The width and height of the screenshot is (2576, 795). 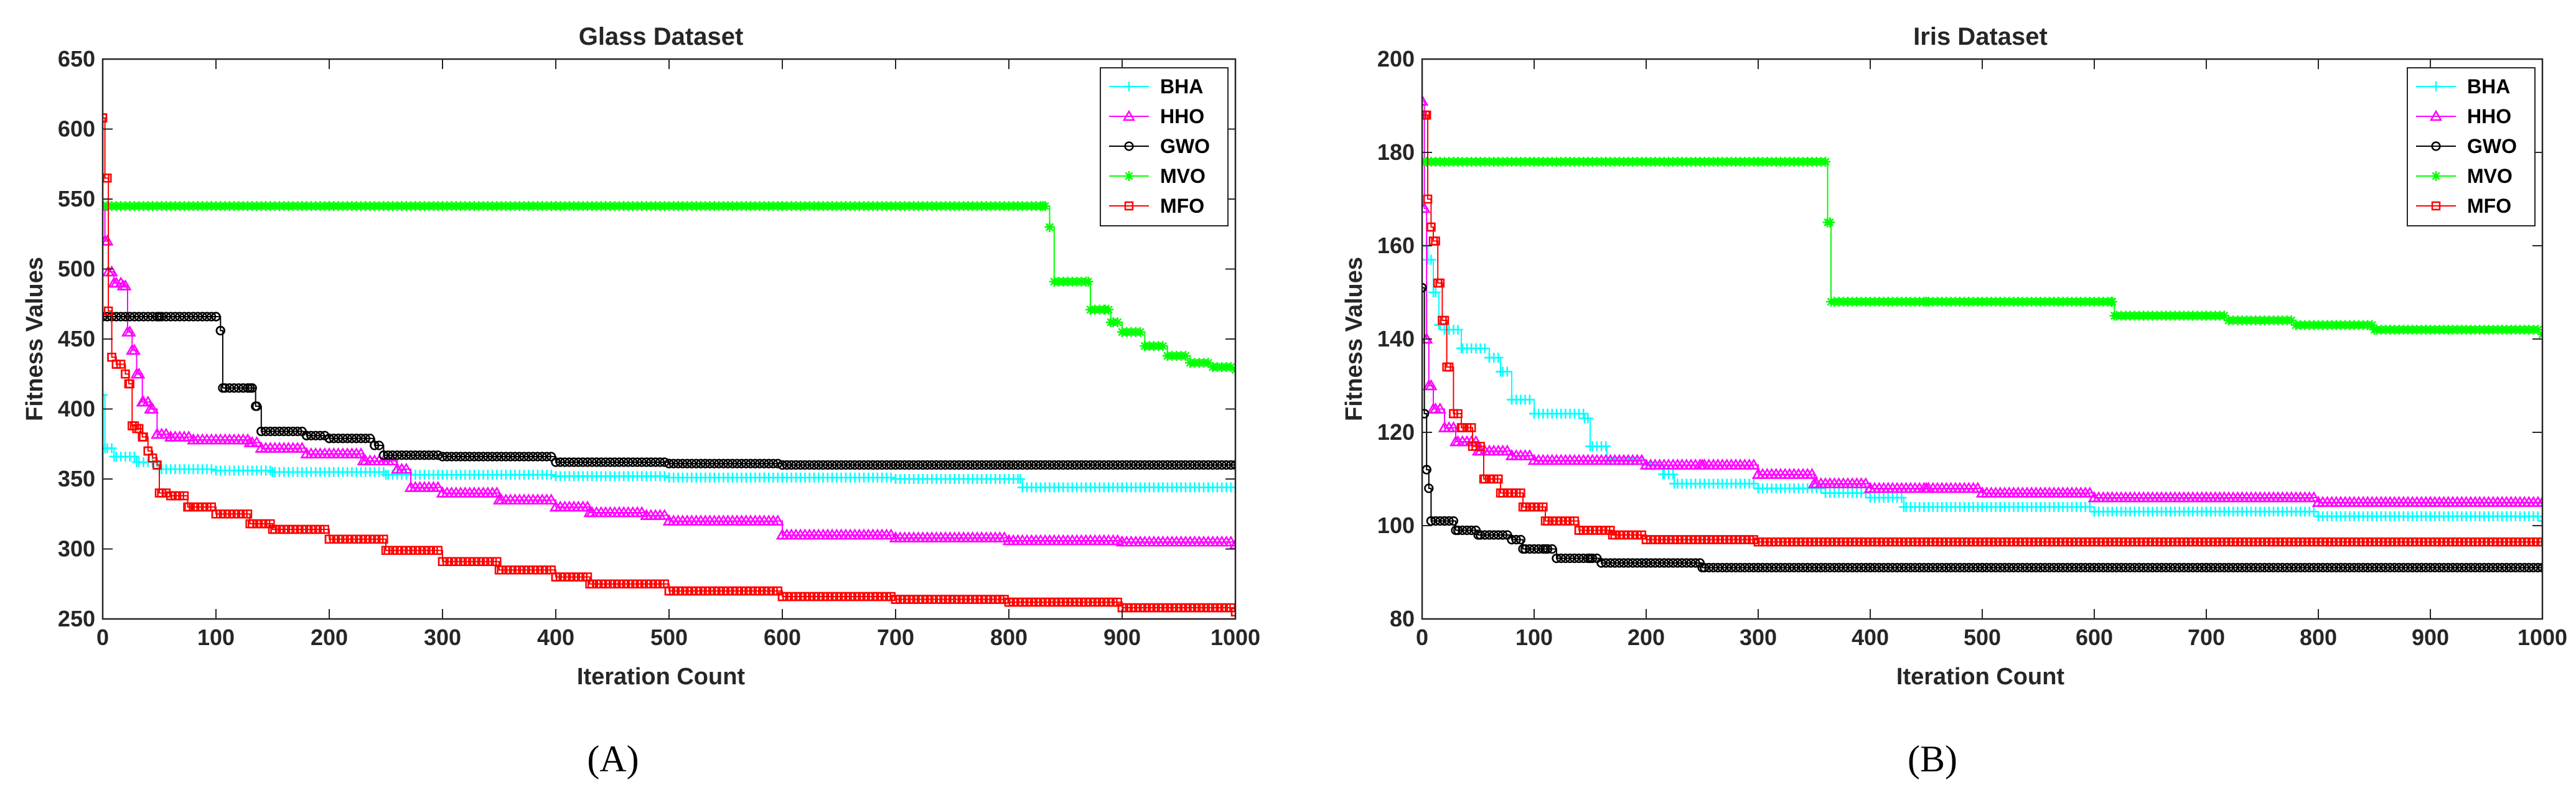 I want to click on chart-a-xtick-label: 400, so click(x=555, y=638).